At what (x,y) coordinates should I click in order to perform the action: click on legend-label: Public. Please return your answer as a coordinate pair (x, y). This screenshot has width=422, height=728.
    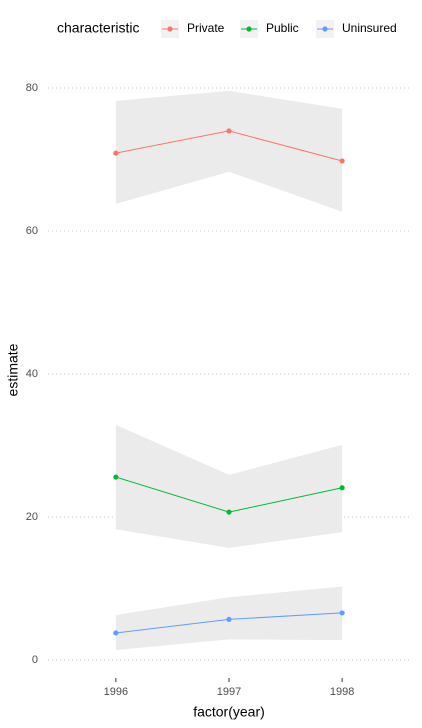
    Looking at the image, I should click on (282, 28).